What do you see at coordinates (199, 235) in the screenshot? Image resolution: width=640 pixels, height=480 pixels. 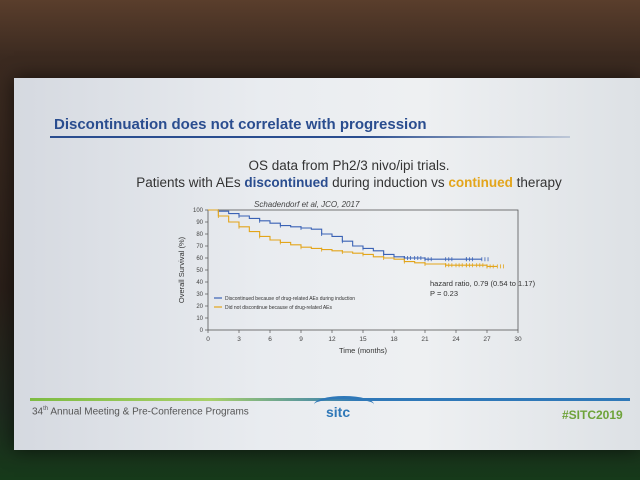 I see `y-tick-label: 80` at bounding box center [199, 235].